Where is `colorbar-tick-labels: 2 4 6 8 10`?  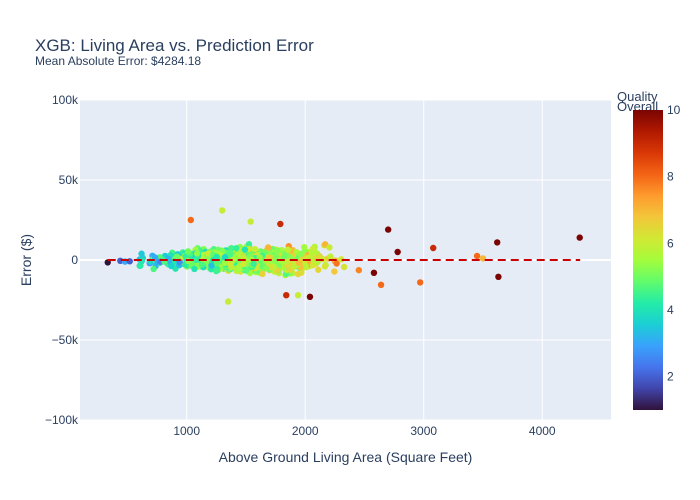 colorbar-tick-labels: 2 4 6 8 10 is located at coordinates (674, 243).